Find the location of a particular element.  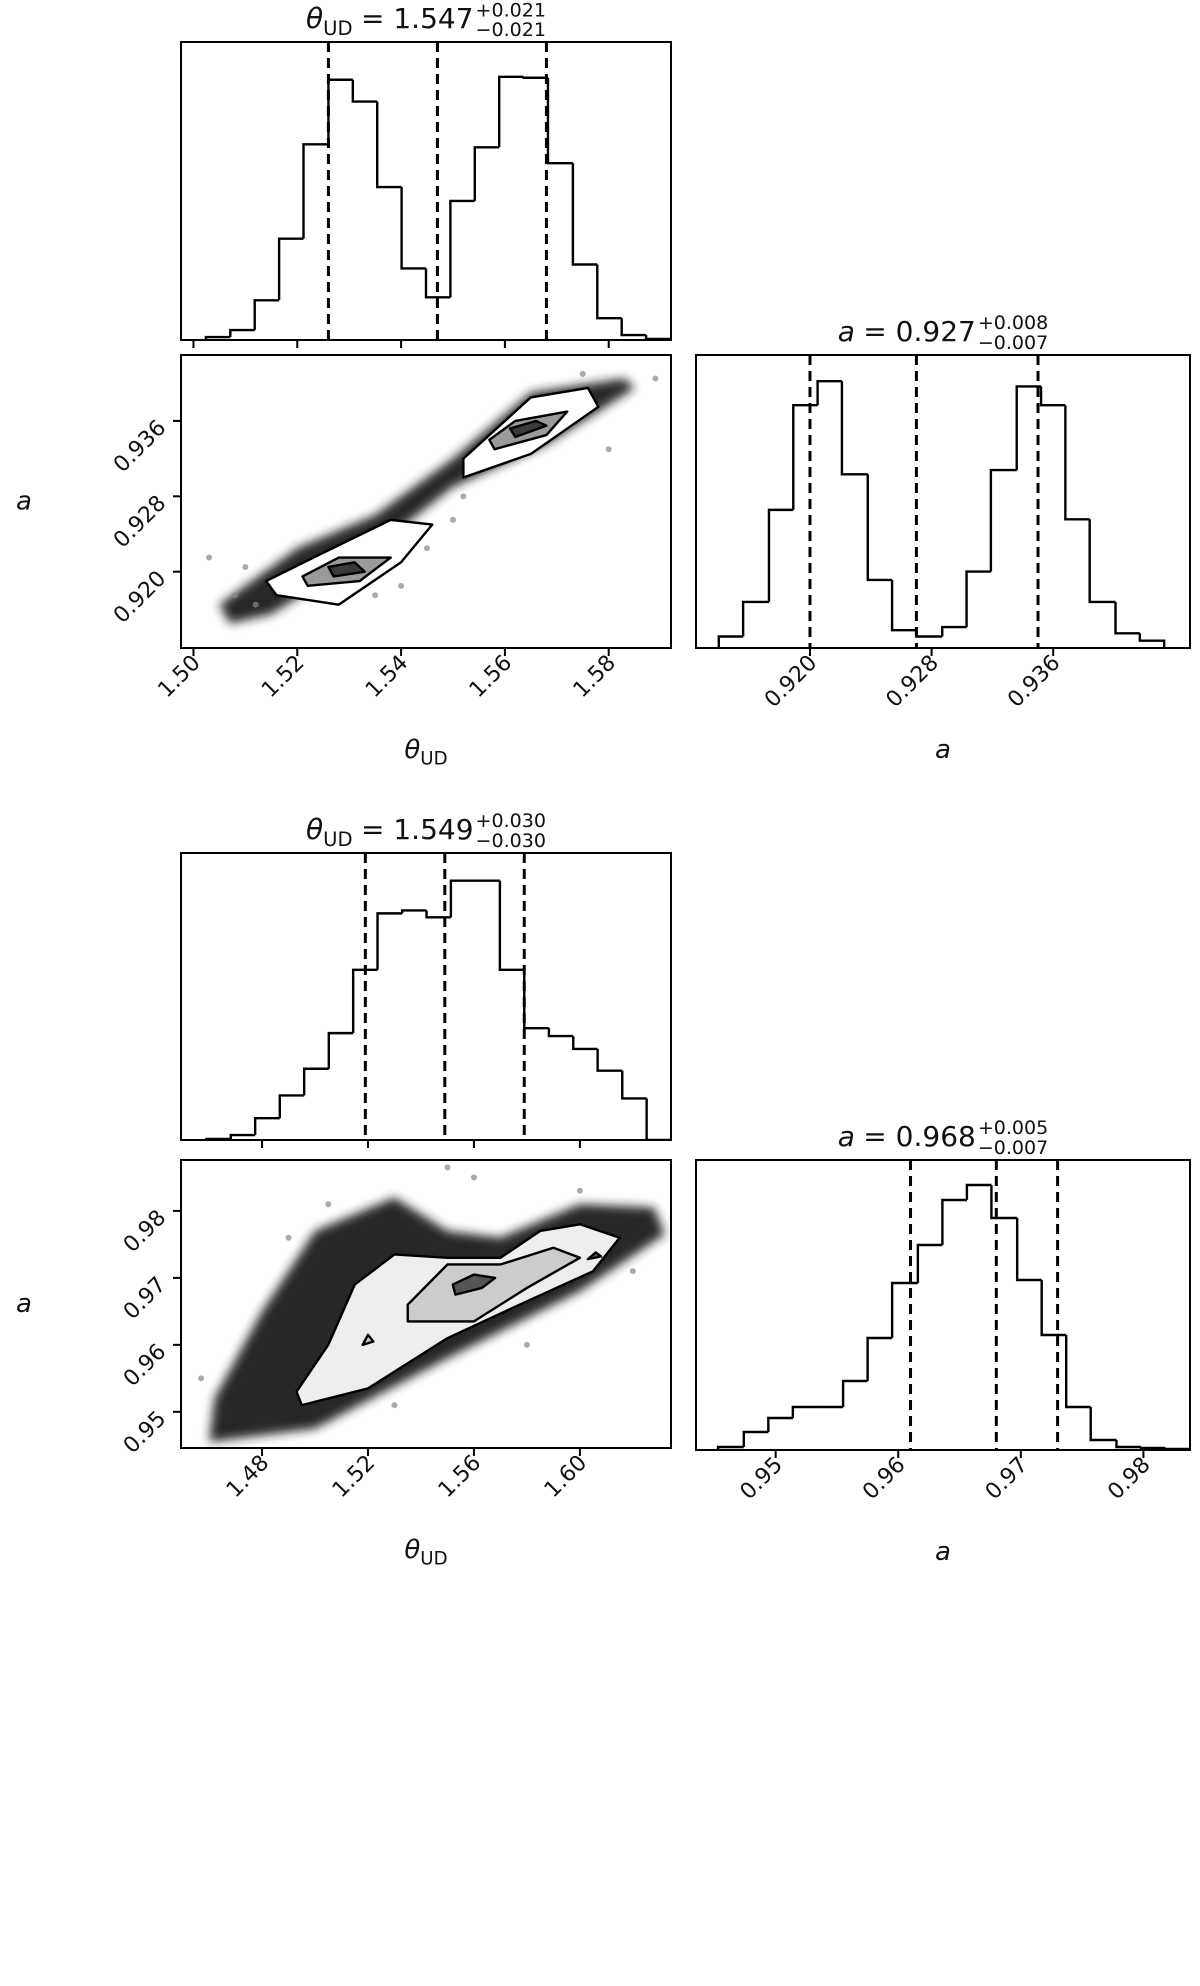

panel-title-text: = 1.547 is located at coordinates (417, 18).